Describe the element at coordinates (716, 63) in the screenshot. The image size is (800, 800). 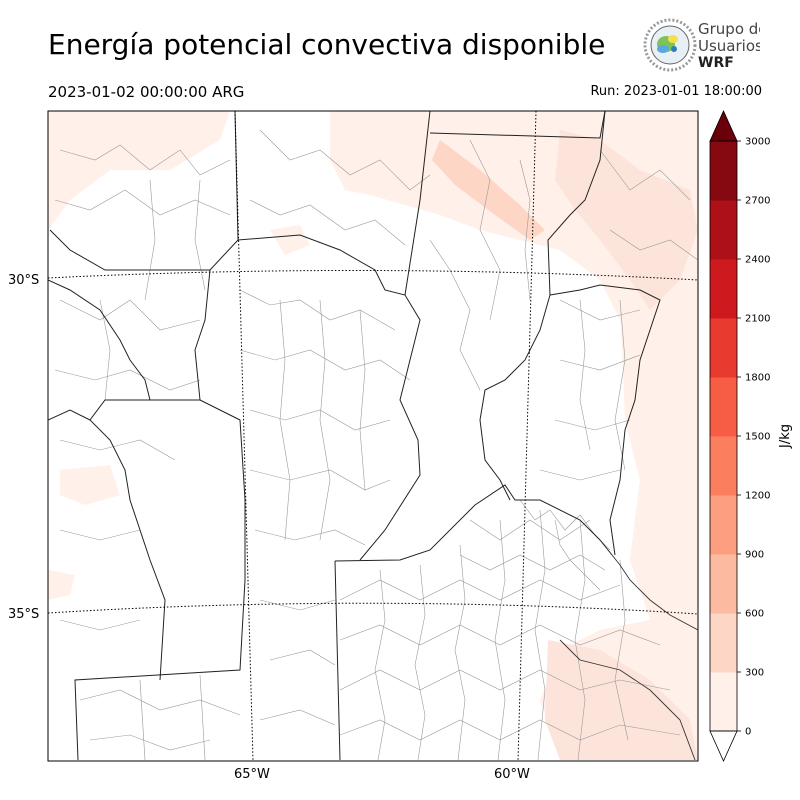
I see `logo-line3: WRF` at that location.